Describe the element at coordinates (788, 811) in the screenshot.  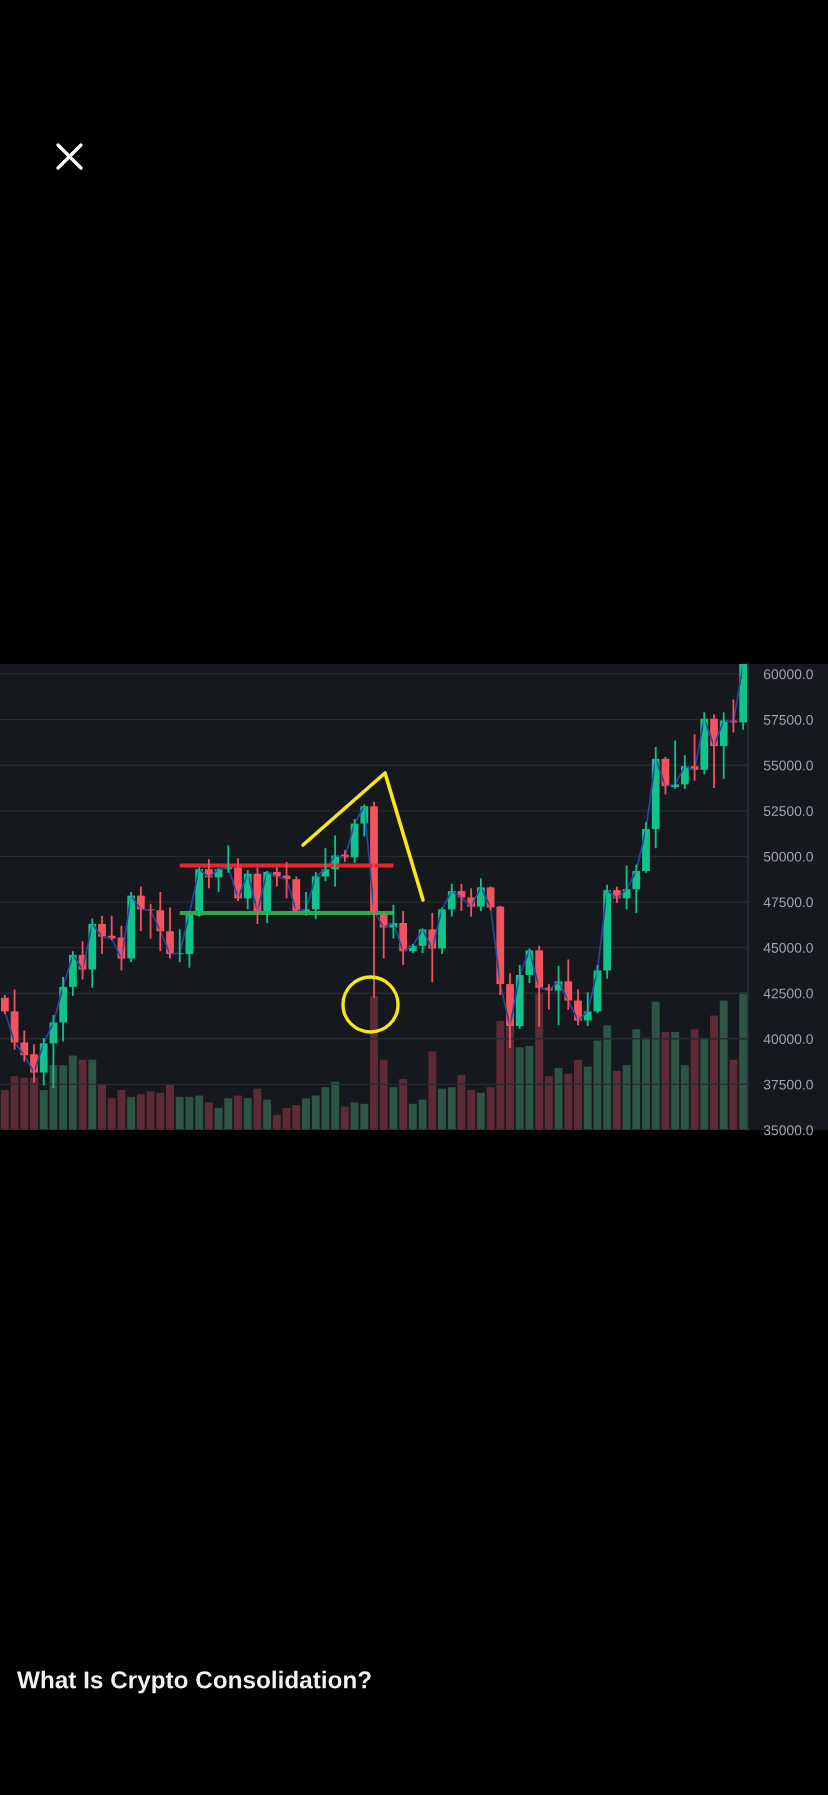
I see `y-tick-label: 52500.0` at that location.